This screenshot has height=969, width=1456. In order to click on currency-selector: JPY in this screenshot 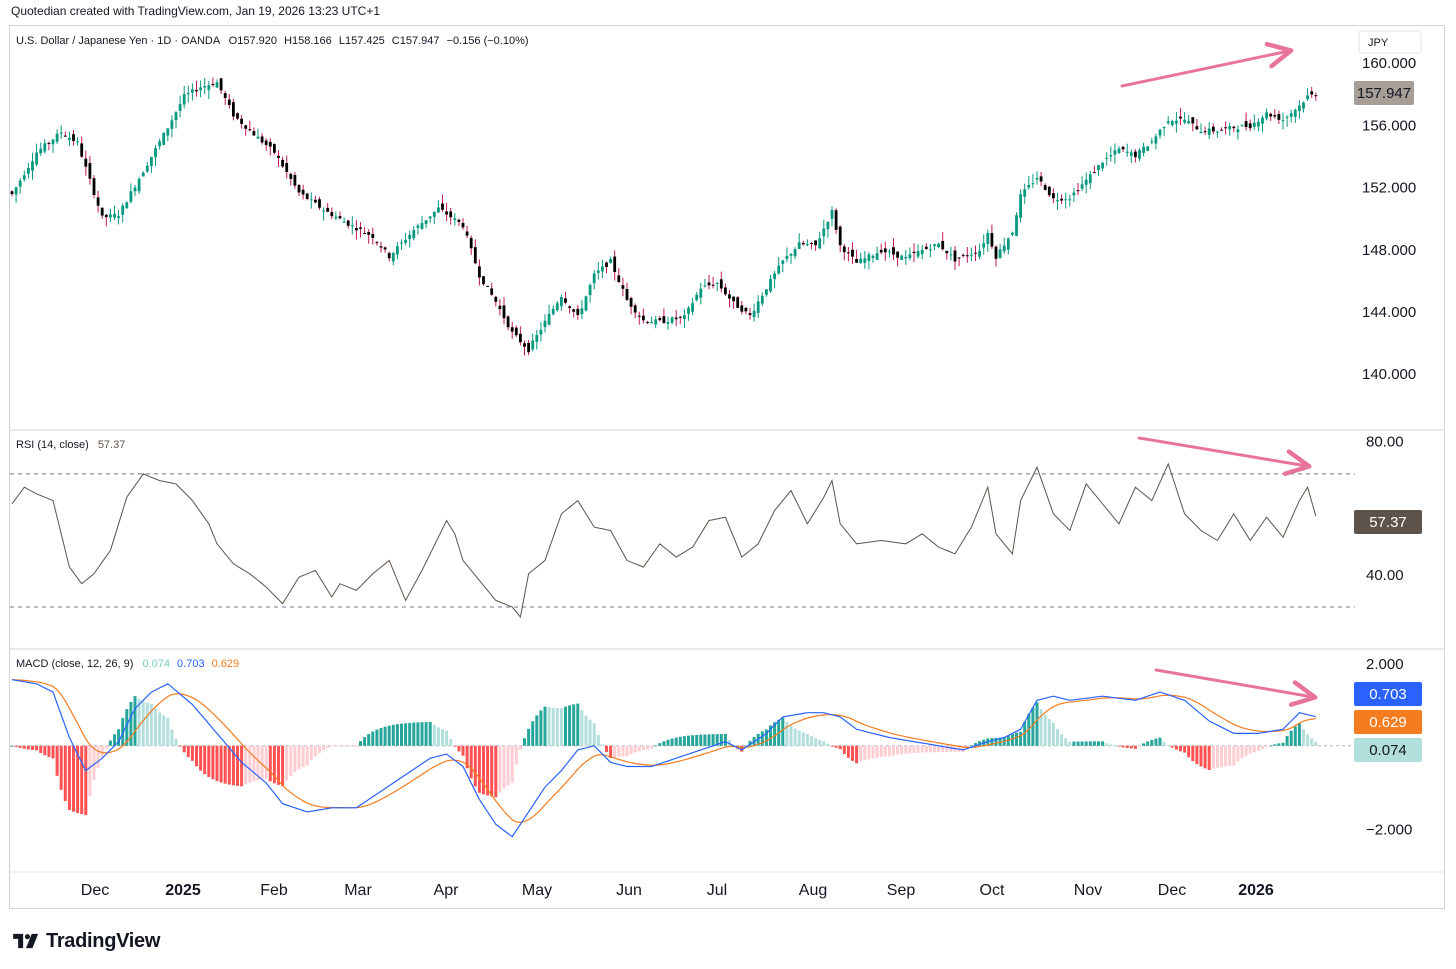, I will do `click(1390, 42)`.